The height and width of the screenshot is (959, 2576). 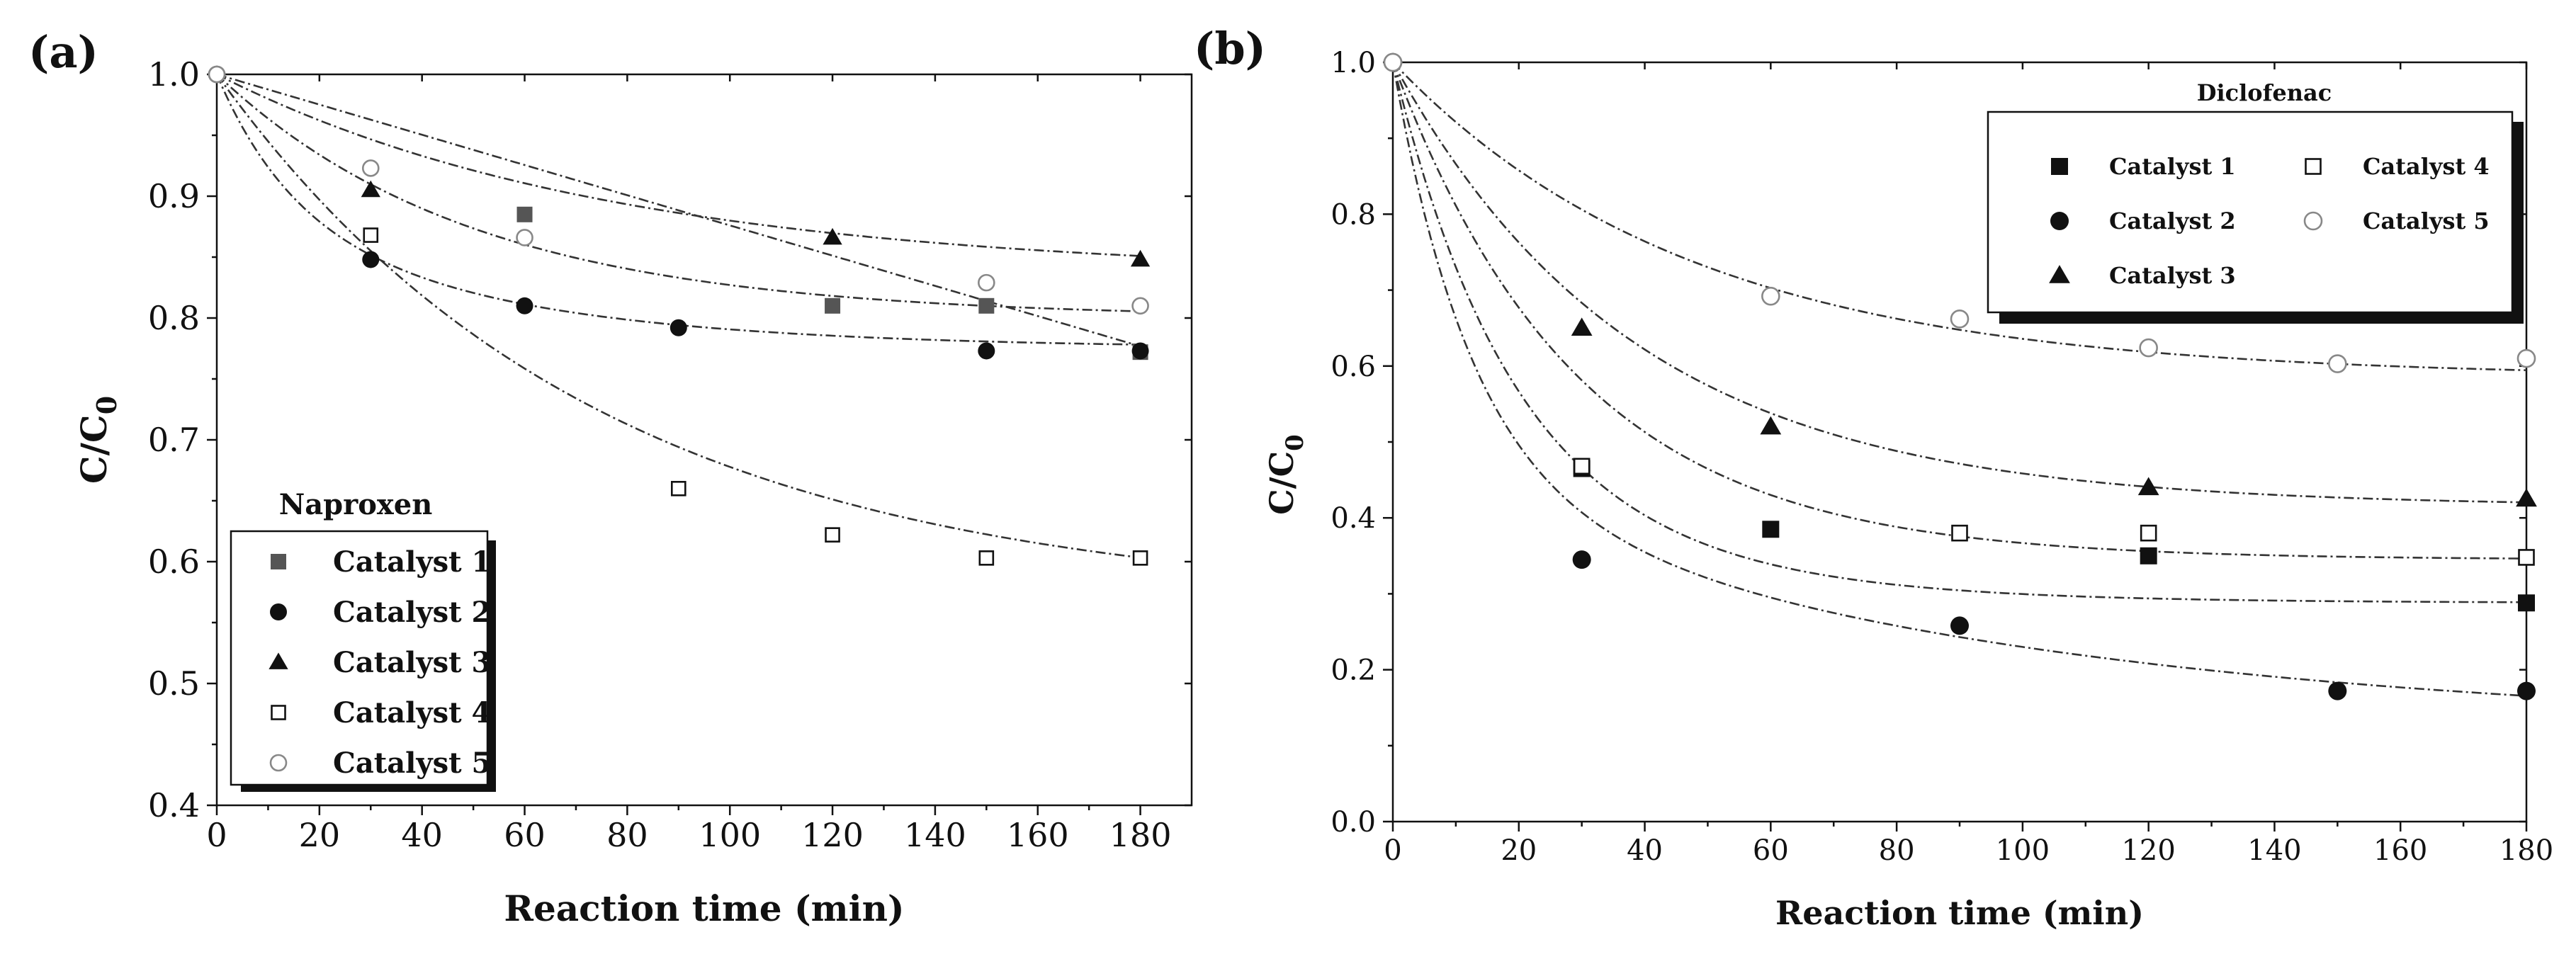 I want to click on panel-a-y-axis-title: C/C0, so click(x=98, y=440).